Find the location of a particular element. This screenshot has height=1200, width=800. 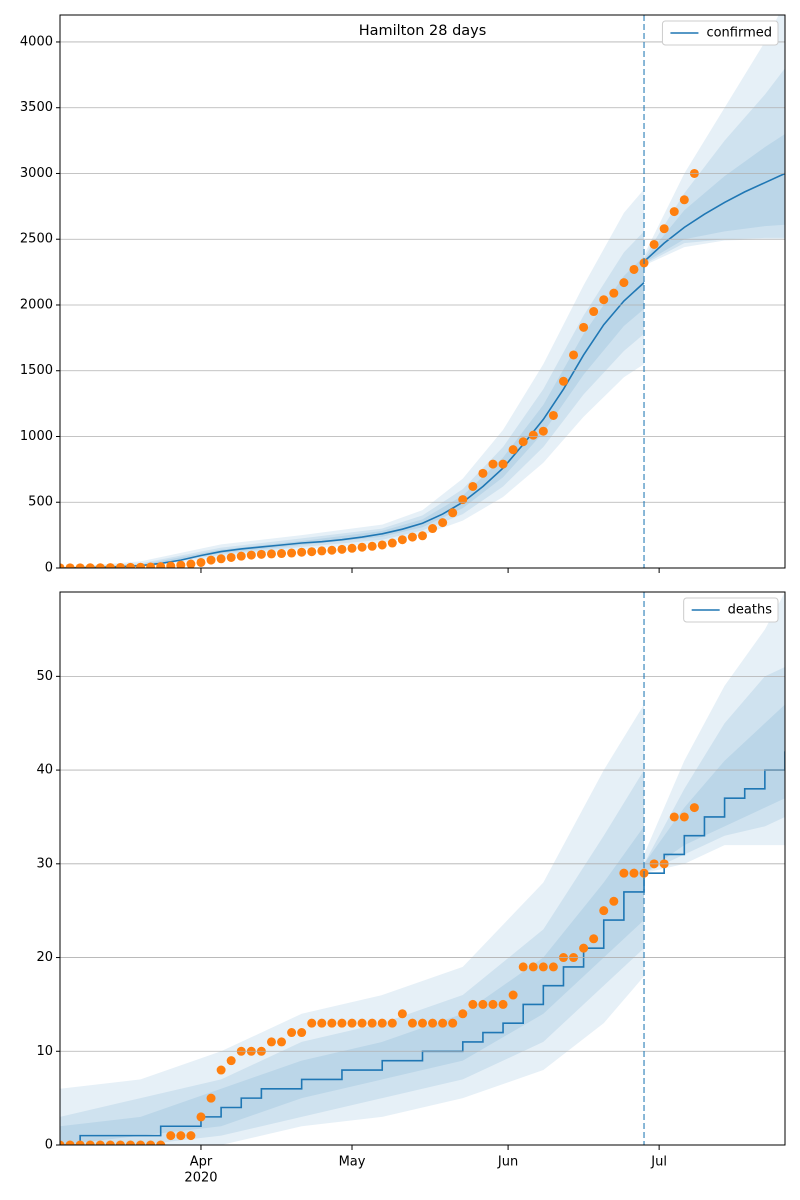

x-tick-label: Jul is located at coordinates (658, 1162).